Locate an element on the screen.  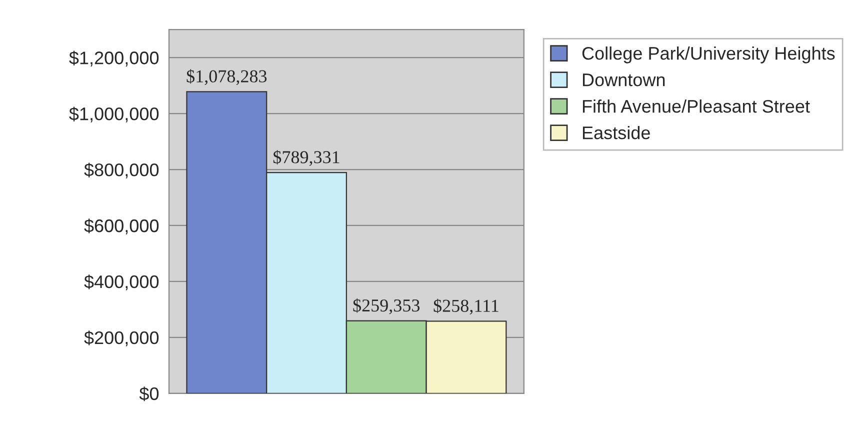
legend-label: College Park/University Heights is located at coordinates (708, 55).